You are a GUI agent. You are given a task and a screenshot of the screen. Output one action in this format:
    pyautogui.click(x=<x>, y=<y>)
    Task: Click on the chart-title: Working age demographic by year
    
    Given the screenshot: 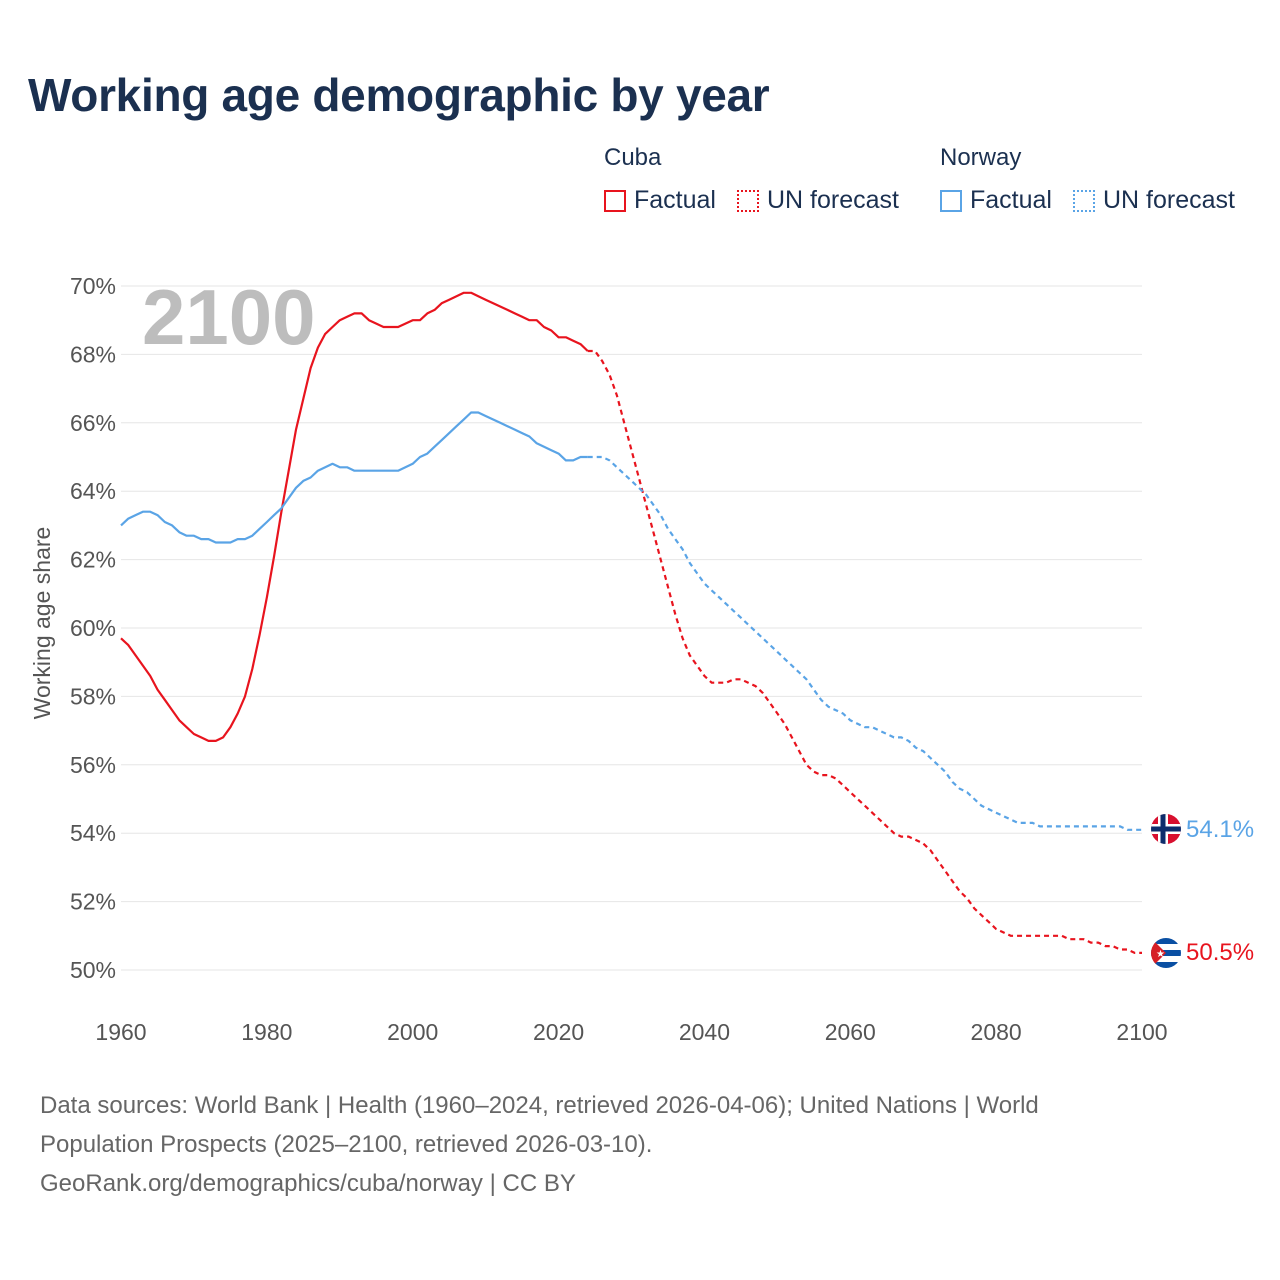 What is the action you would take?
    pyautogui.click(x=399, y=95)
    